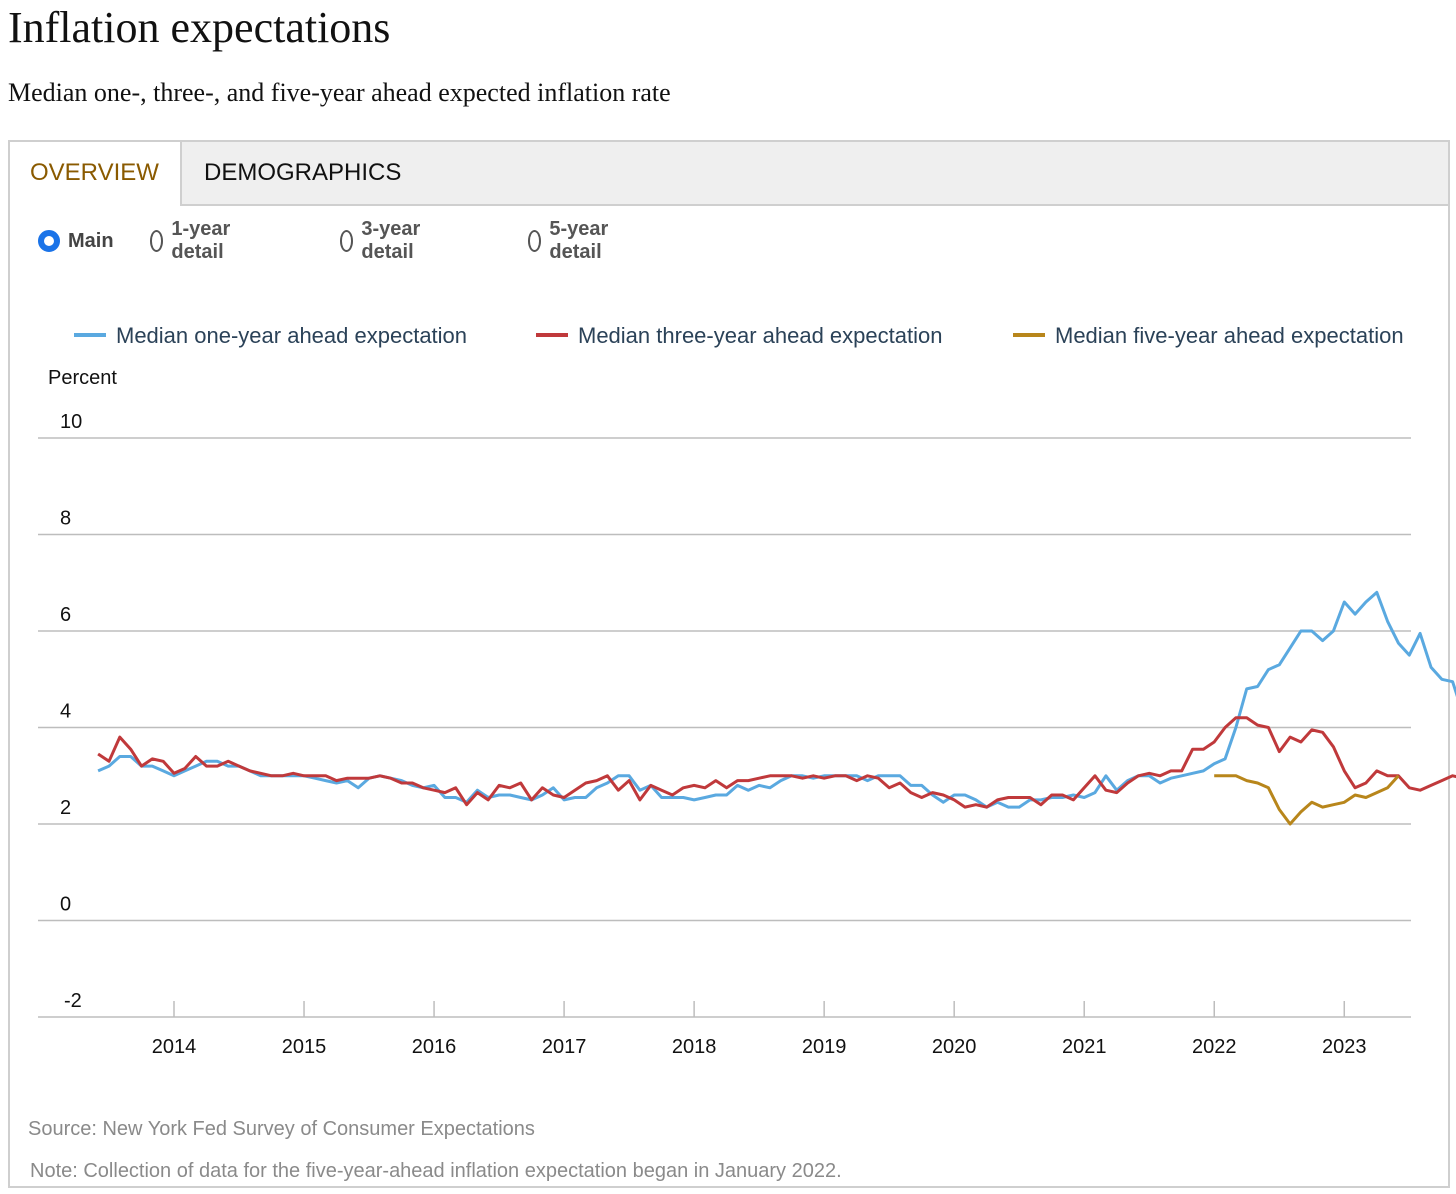 This screenshot has width=1456, height=1194. Describe the element at coordinates (729, 174) in the screenshot. I see `tab-bar: OVERVIEW DEMOGRAPHICS` at that location.